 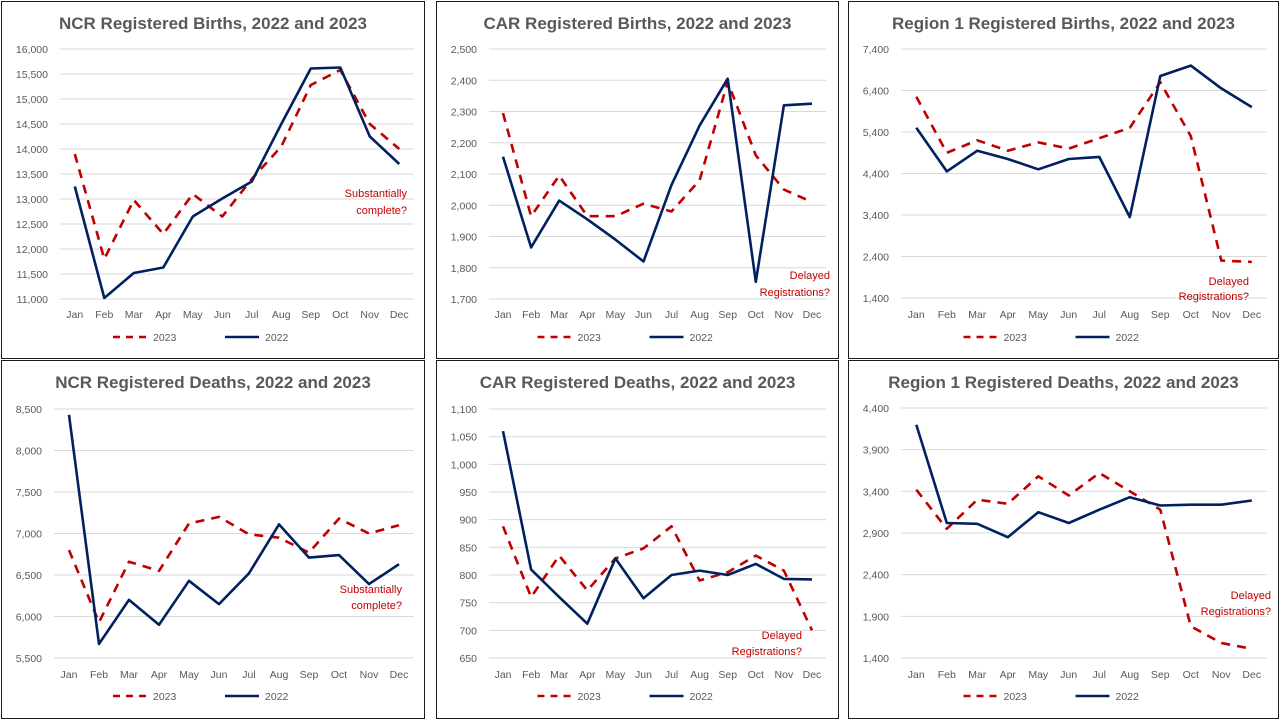 What do you see at coordinates (468, 548) in the screenshot?
I see `y-tick-label: 850` at bounding box center [468, 548].